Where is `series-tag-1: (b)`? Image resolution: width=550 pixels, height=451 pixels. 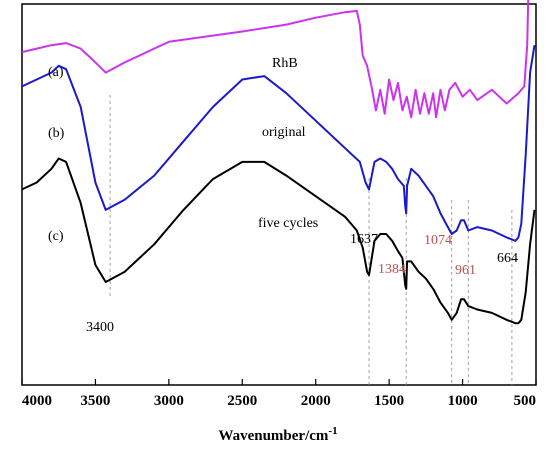 series-tag-1: (b) is located at coordinates (56, 133).